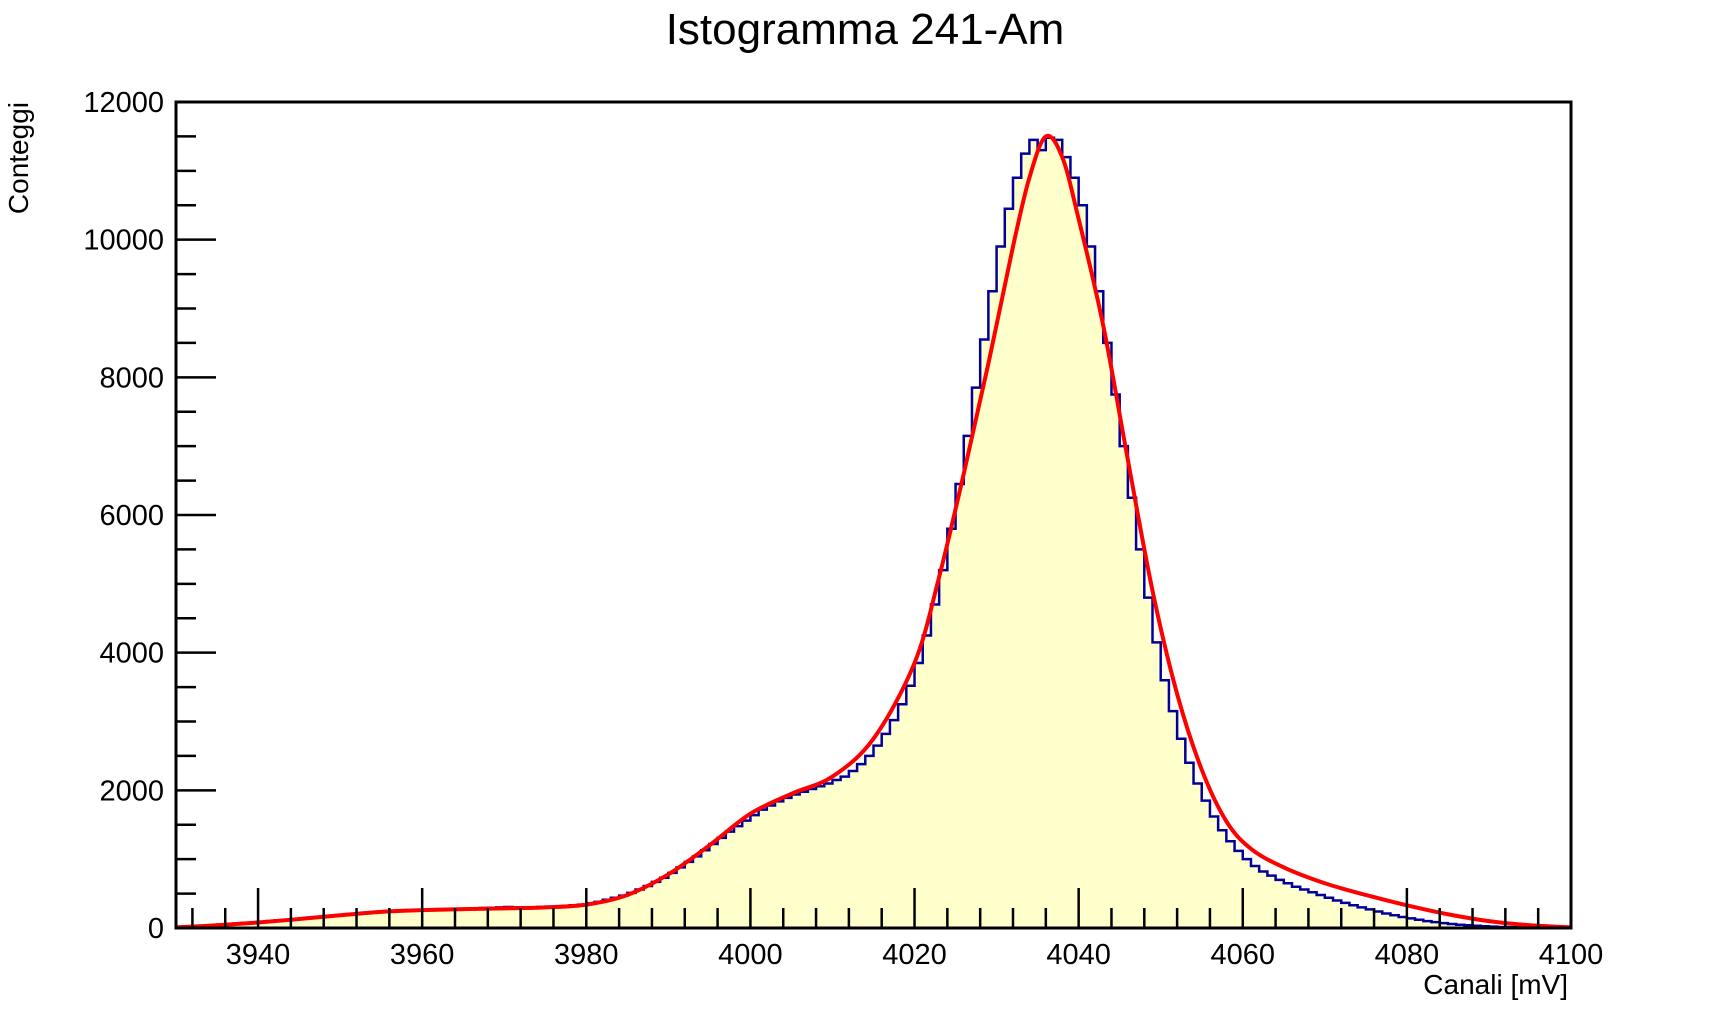 This screenshot has height=1024, width=1730. I want to click on x-tick-label: 4100, so click(1571, 955).